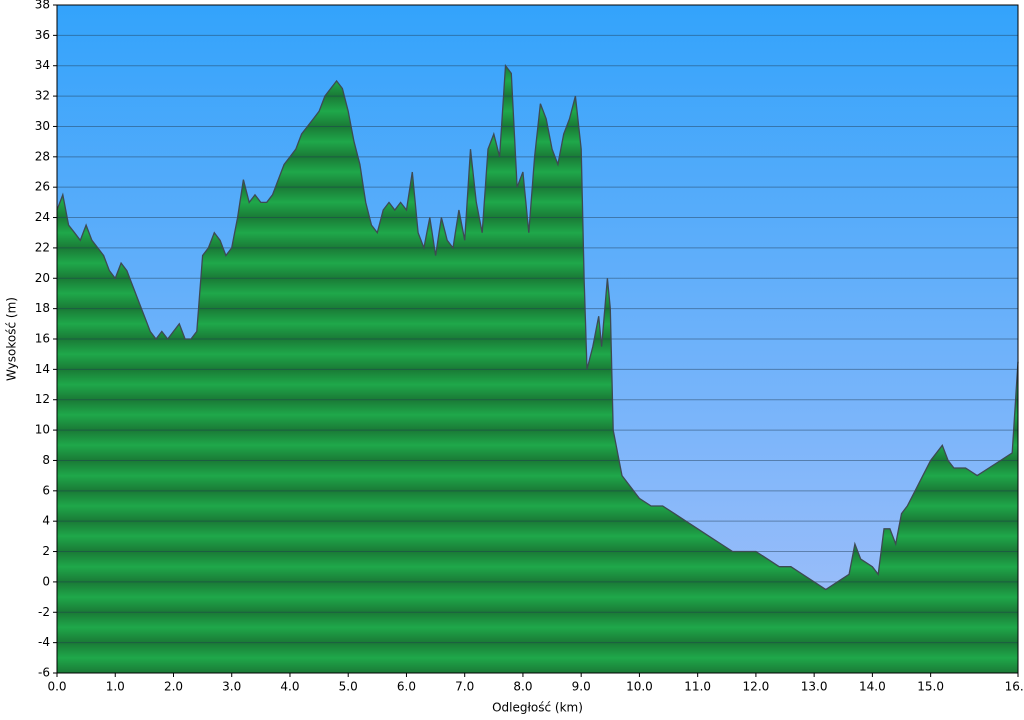 This screenshot has width=1024, height=720. I want to click on y-tick-label: 12, so click(42, 399).